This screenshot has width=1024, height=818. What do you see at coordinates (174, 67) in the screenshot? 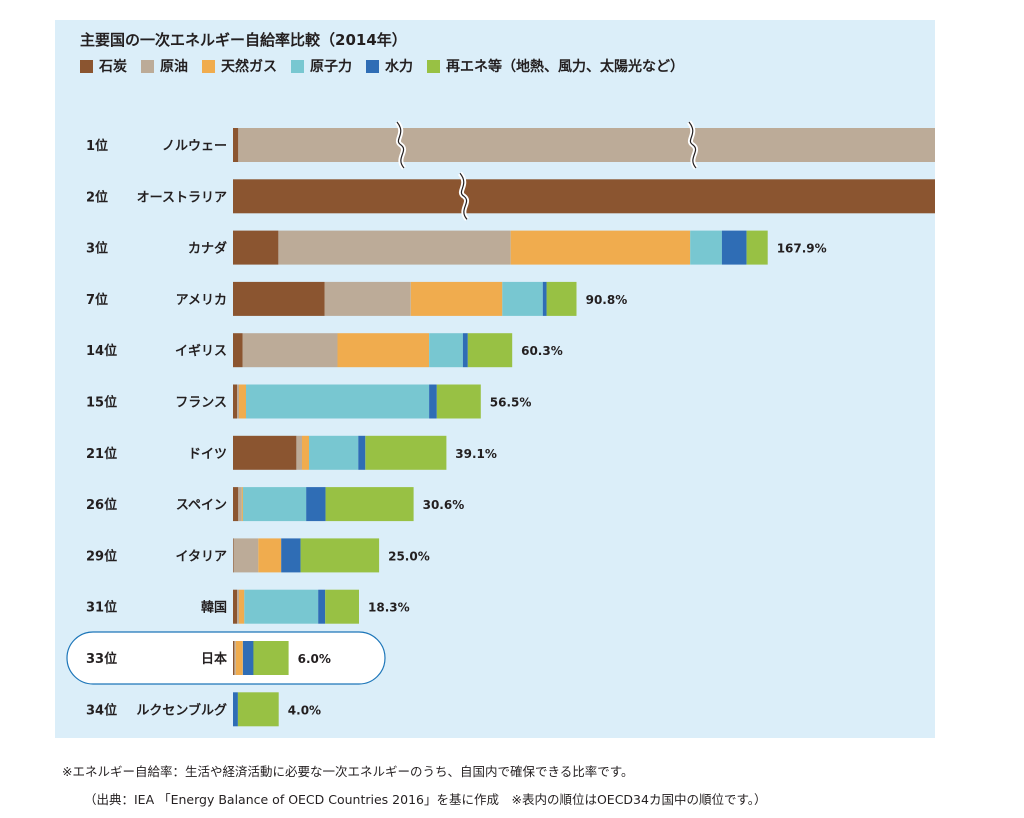
I see `legend-label-oil: 原油` at bounding box center [174, 67].